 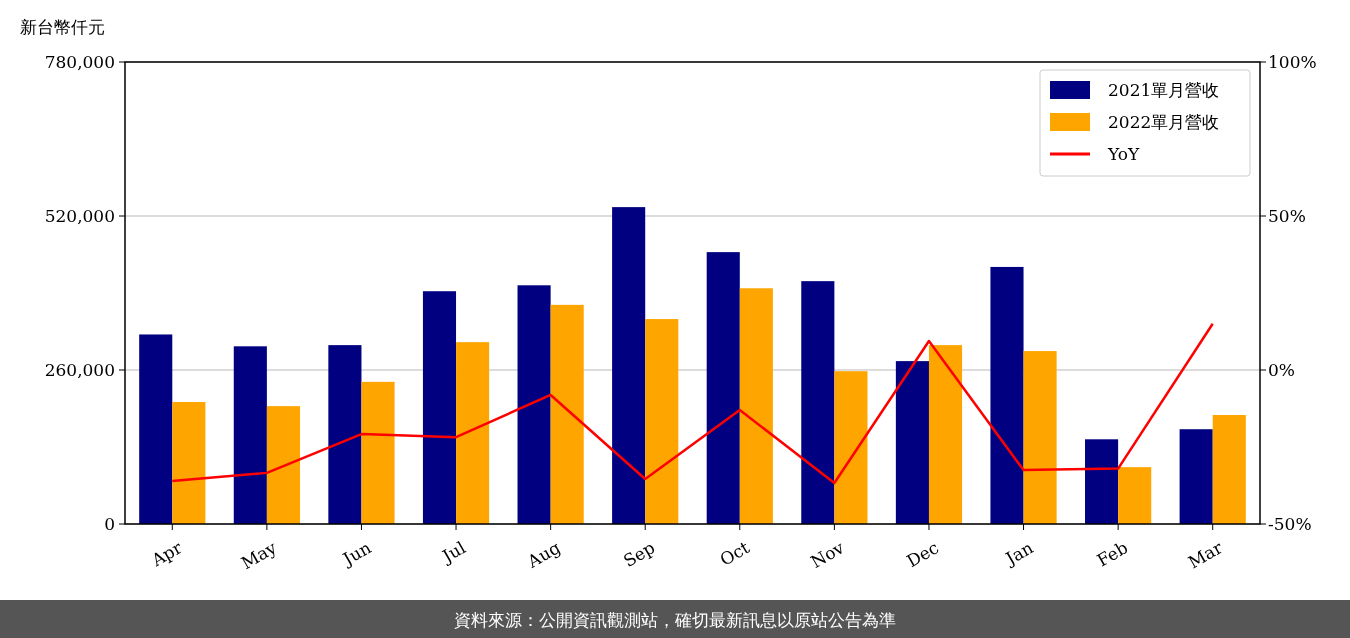 What do you see at coordinates (259, 555) in the screenshot?
I see `x-tick-label: May` at bounding box center [259, 555].